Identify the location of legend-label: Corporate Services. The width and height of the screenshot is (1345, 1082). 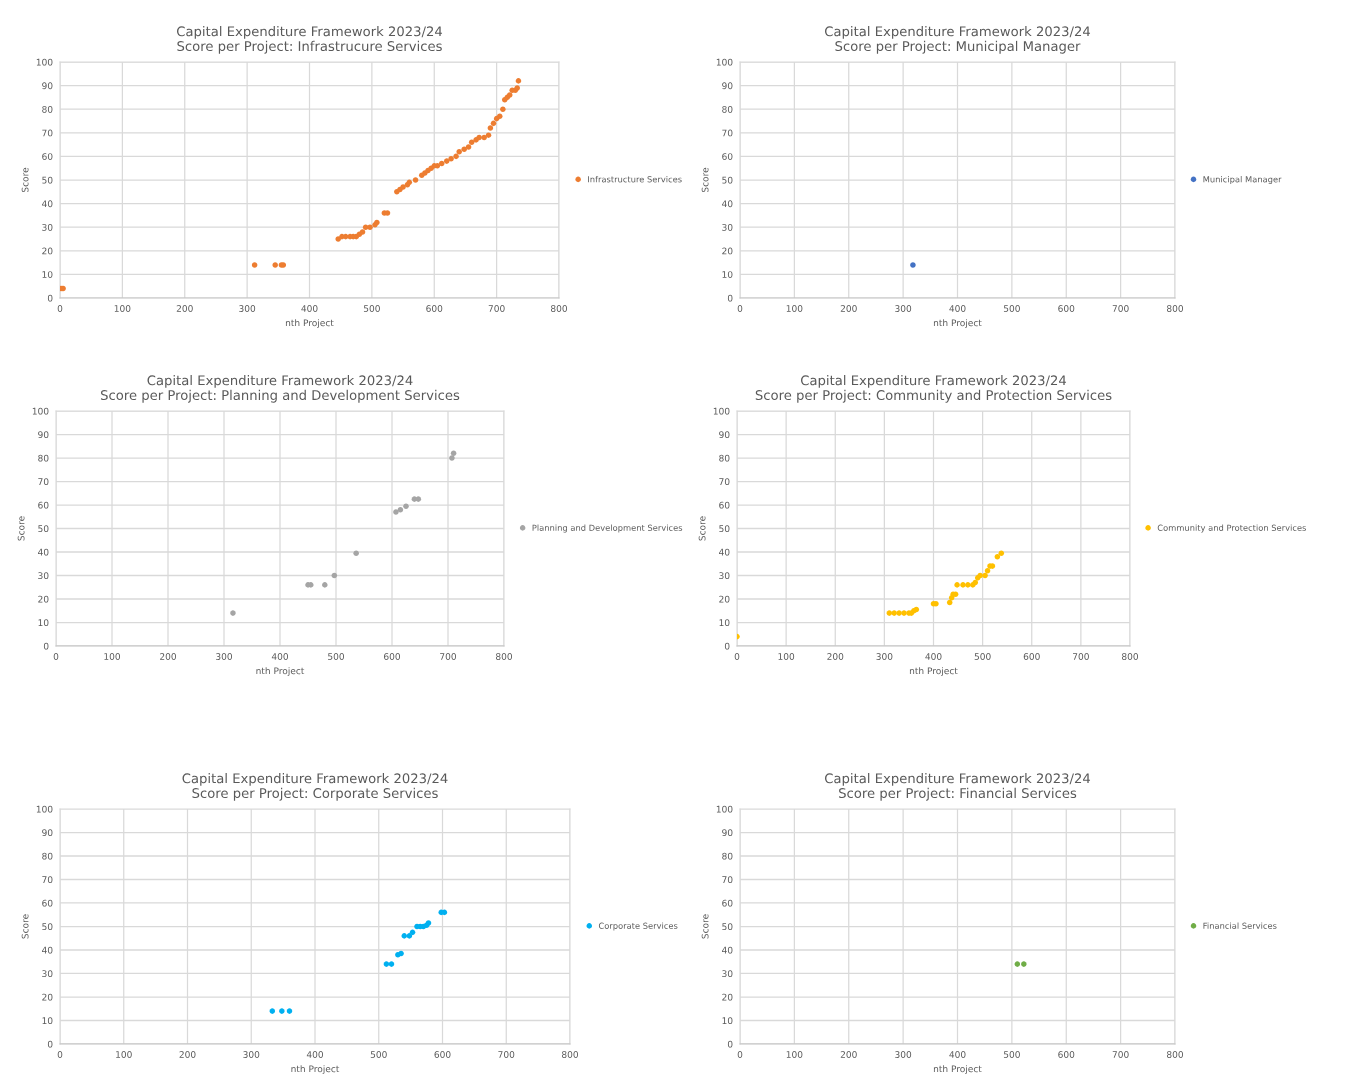
(638, 926).